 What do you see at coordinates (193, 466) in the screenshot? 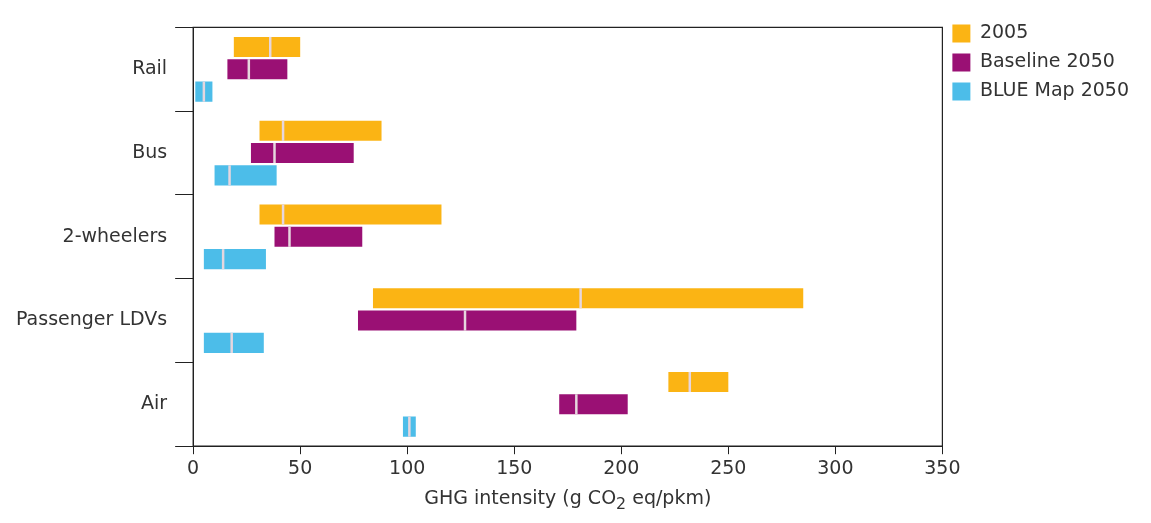
I see `x-tick-label: 0` at bounding box center [193, 466].